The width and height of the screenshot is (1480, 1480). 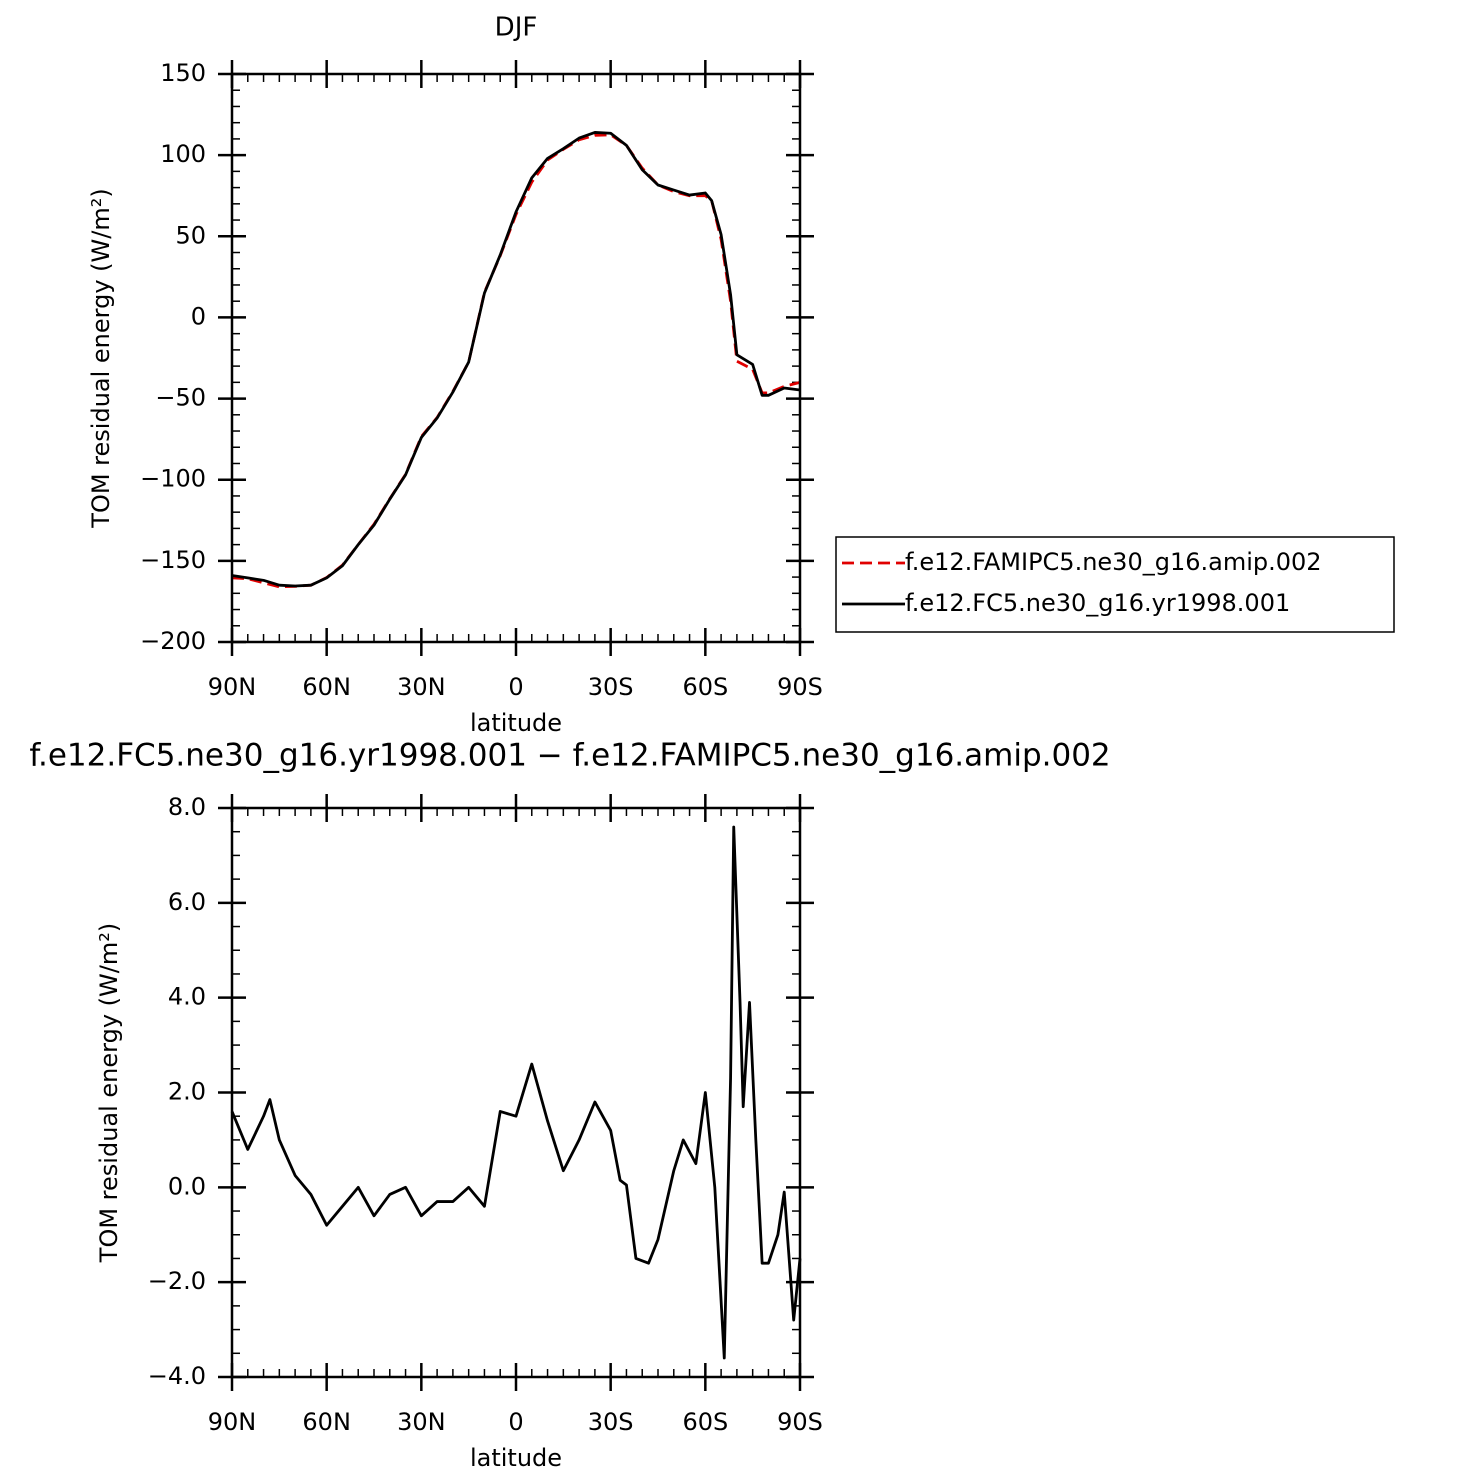 I want to click on y-tick-label: 100, so click(x=183, y=154).